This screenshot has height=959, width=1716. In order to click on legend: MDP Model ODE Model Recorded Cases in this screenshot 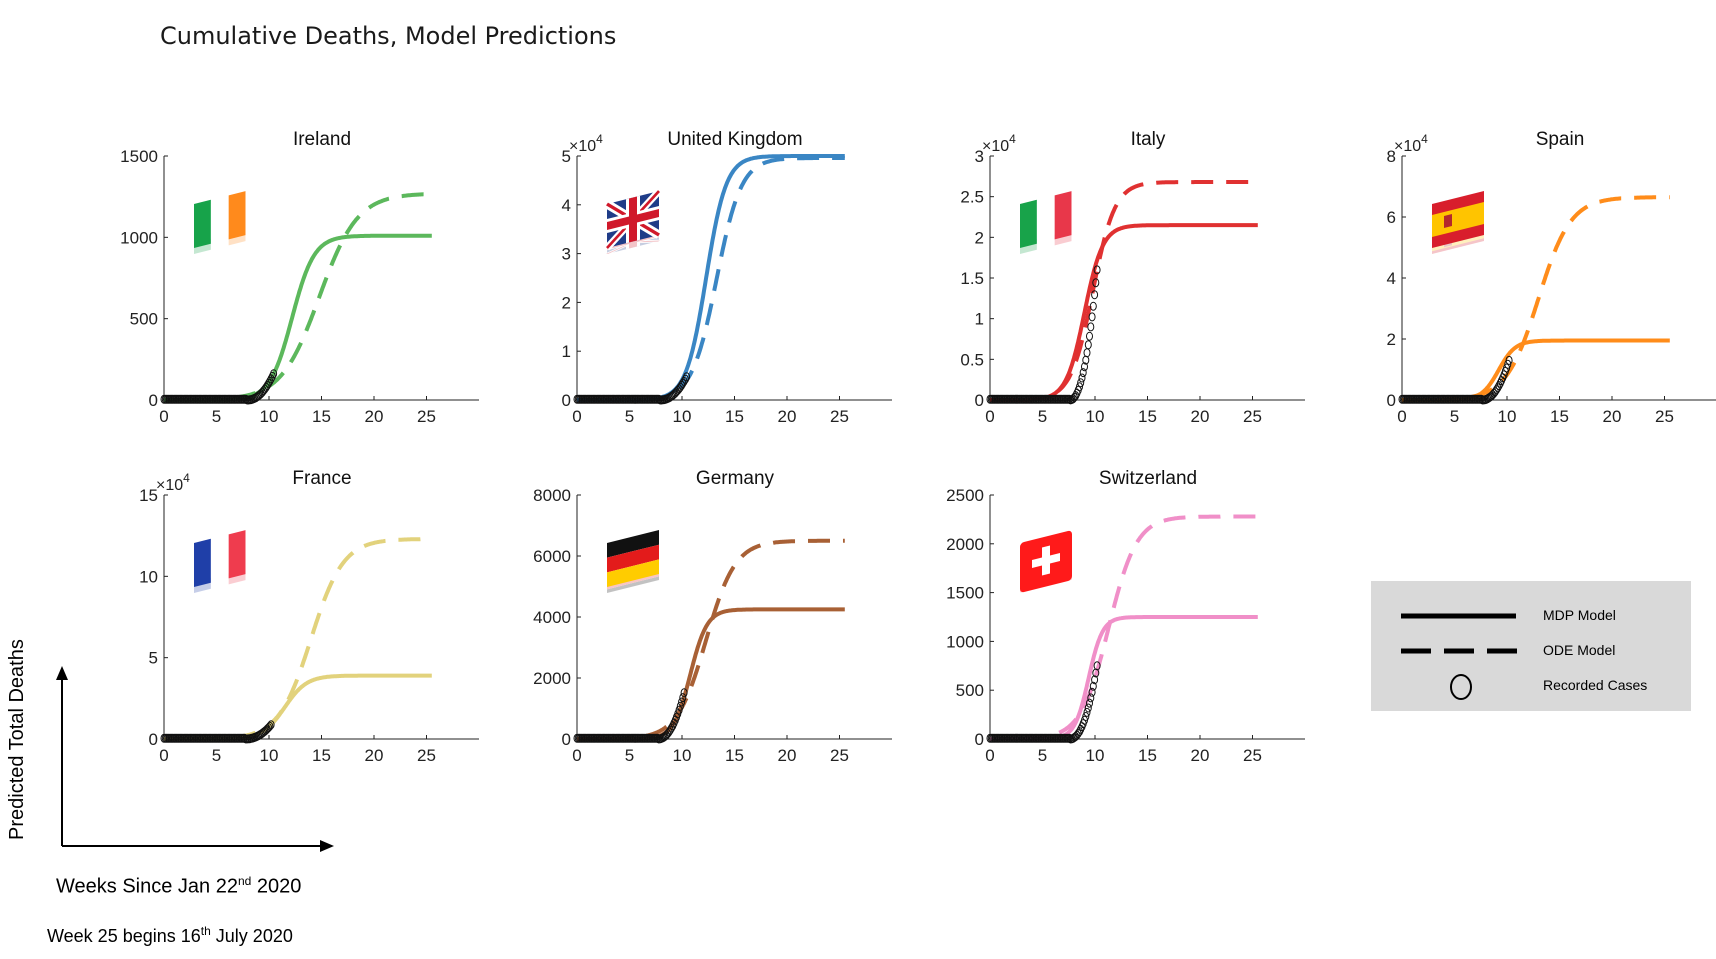, I will do `click(1531, 646)`.